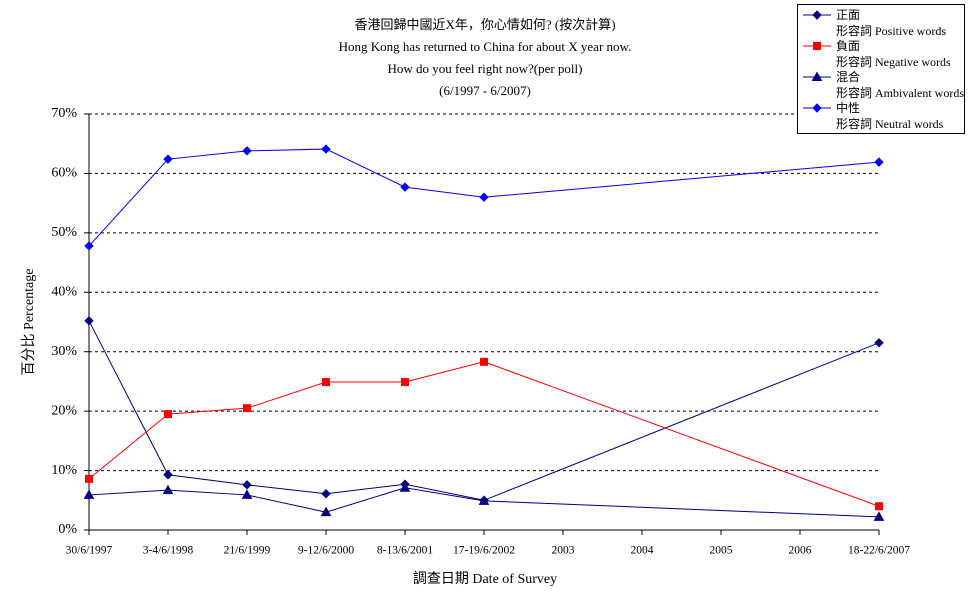  What do you see at coordinates (485, 68) in the screenshot?
I see `chart-subtitle: How do you feel right now?(per poll)` at bounding box center [485, 68].